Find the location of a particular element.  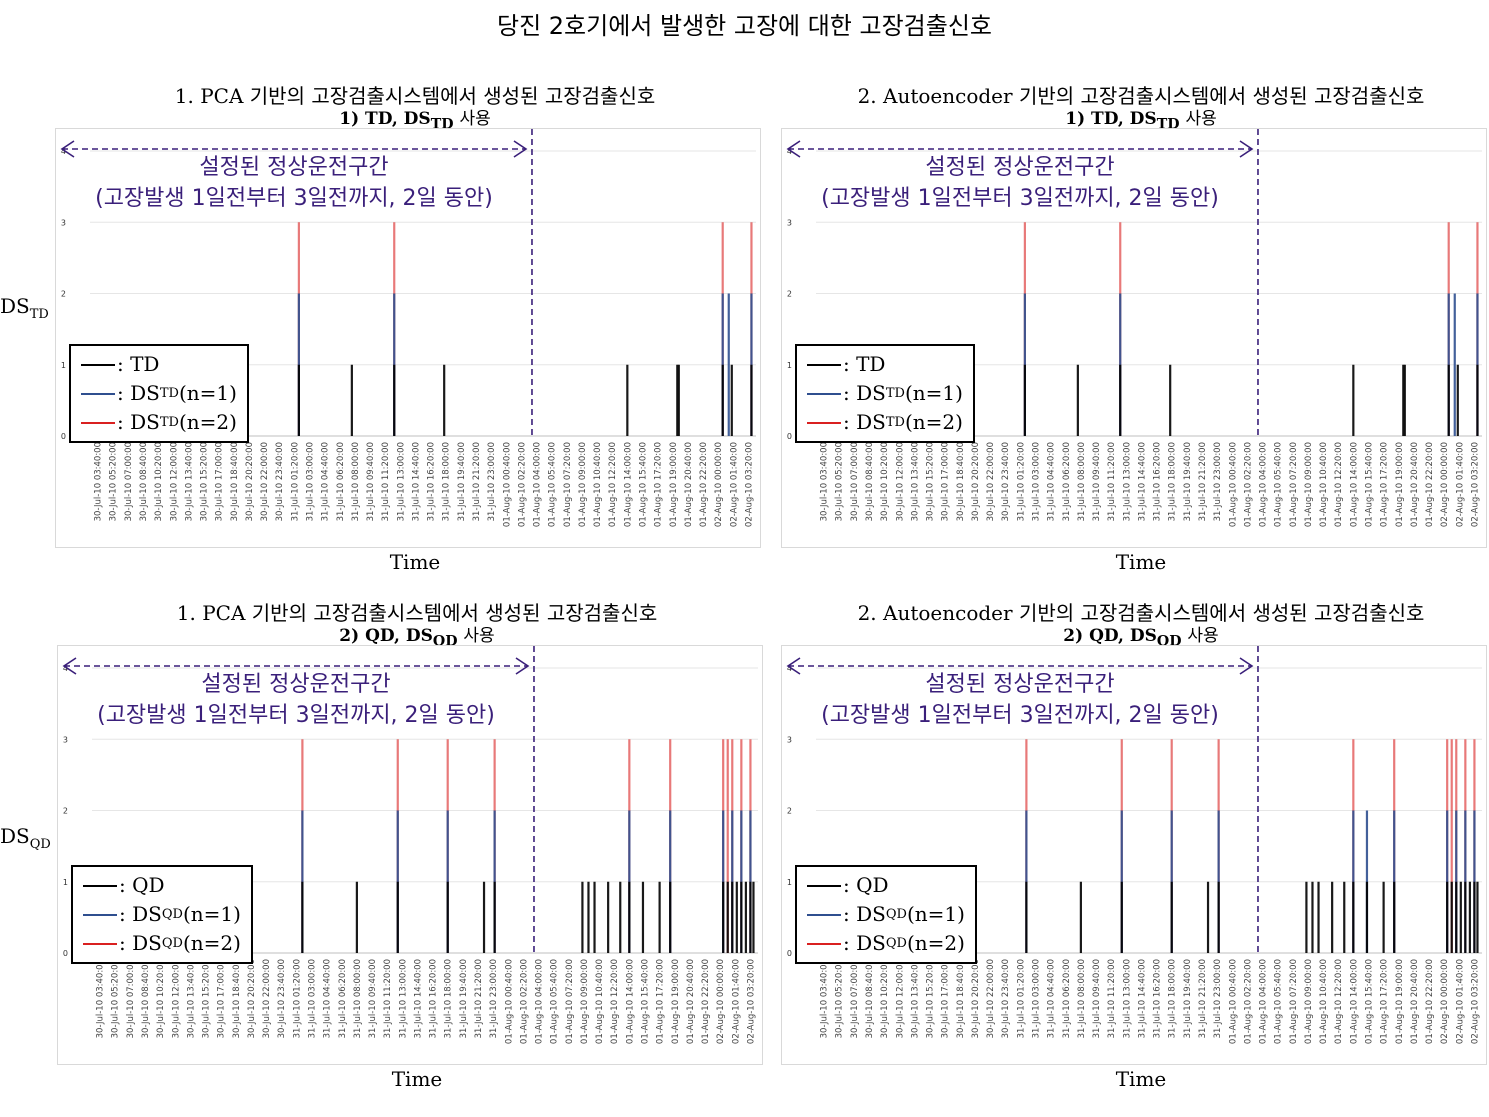

arrow-right-head is located at coordinates (1246, 149).